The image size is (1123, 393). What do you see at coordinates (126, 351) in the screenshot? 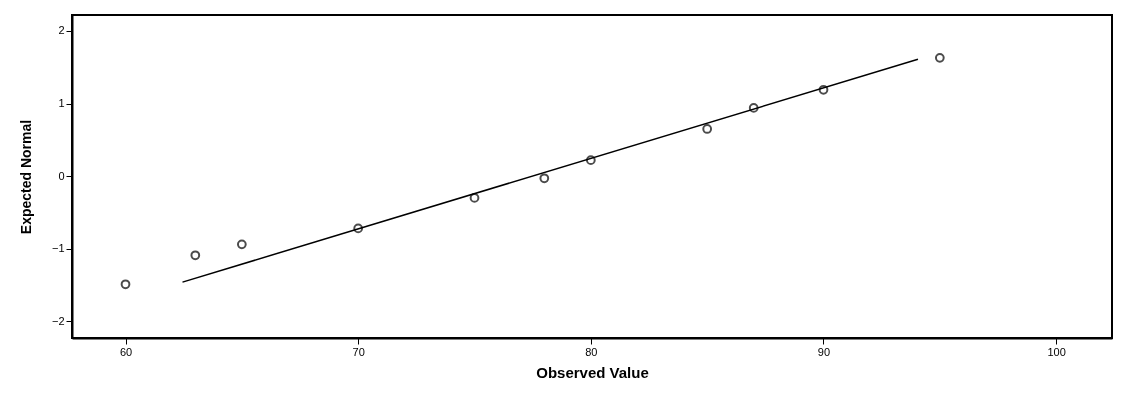
I see `x-tick-label: 60` at bounding box center [126, 351].